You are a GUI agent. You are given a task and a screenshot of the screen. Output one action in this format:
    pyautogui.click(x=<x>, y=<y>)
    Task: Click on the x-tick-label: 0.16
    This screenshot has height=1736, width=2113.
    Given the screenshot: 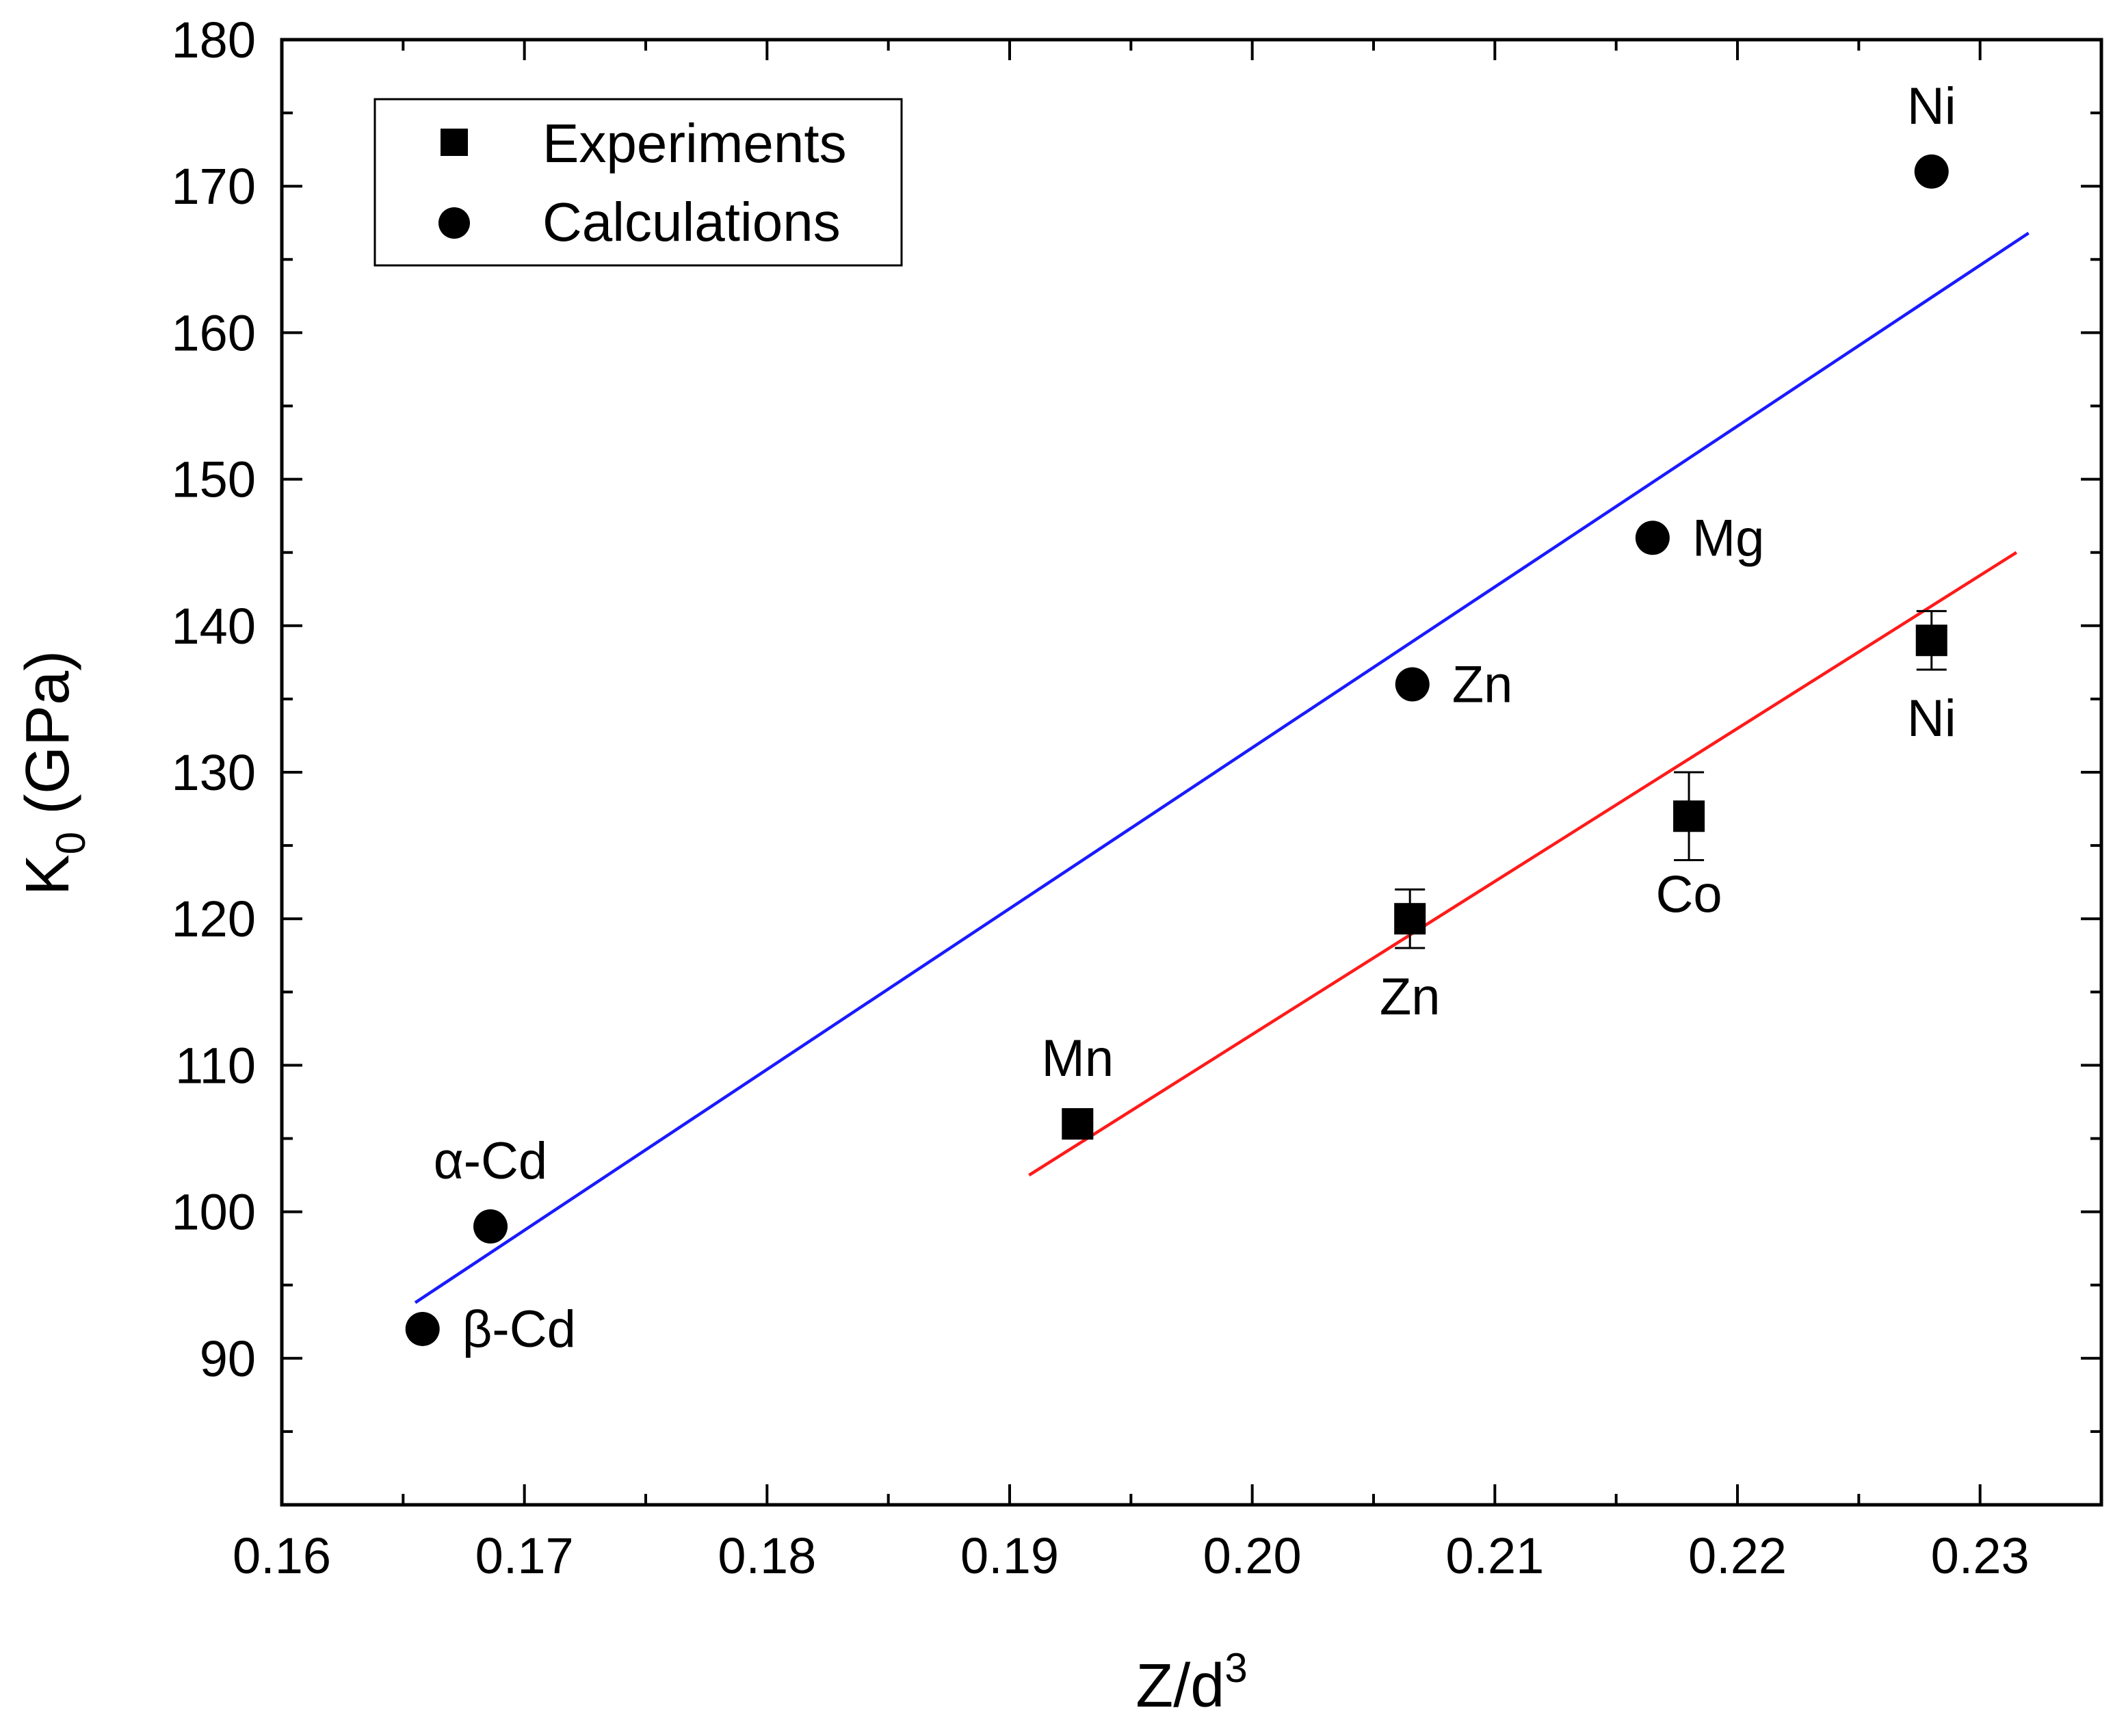 What is the action you would take?
    pyautogui.click(x=282, y=1555)
    